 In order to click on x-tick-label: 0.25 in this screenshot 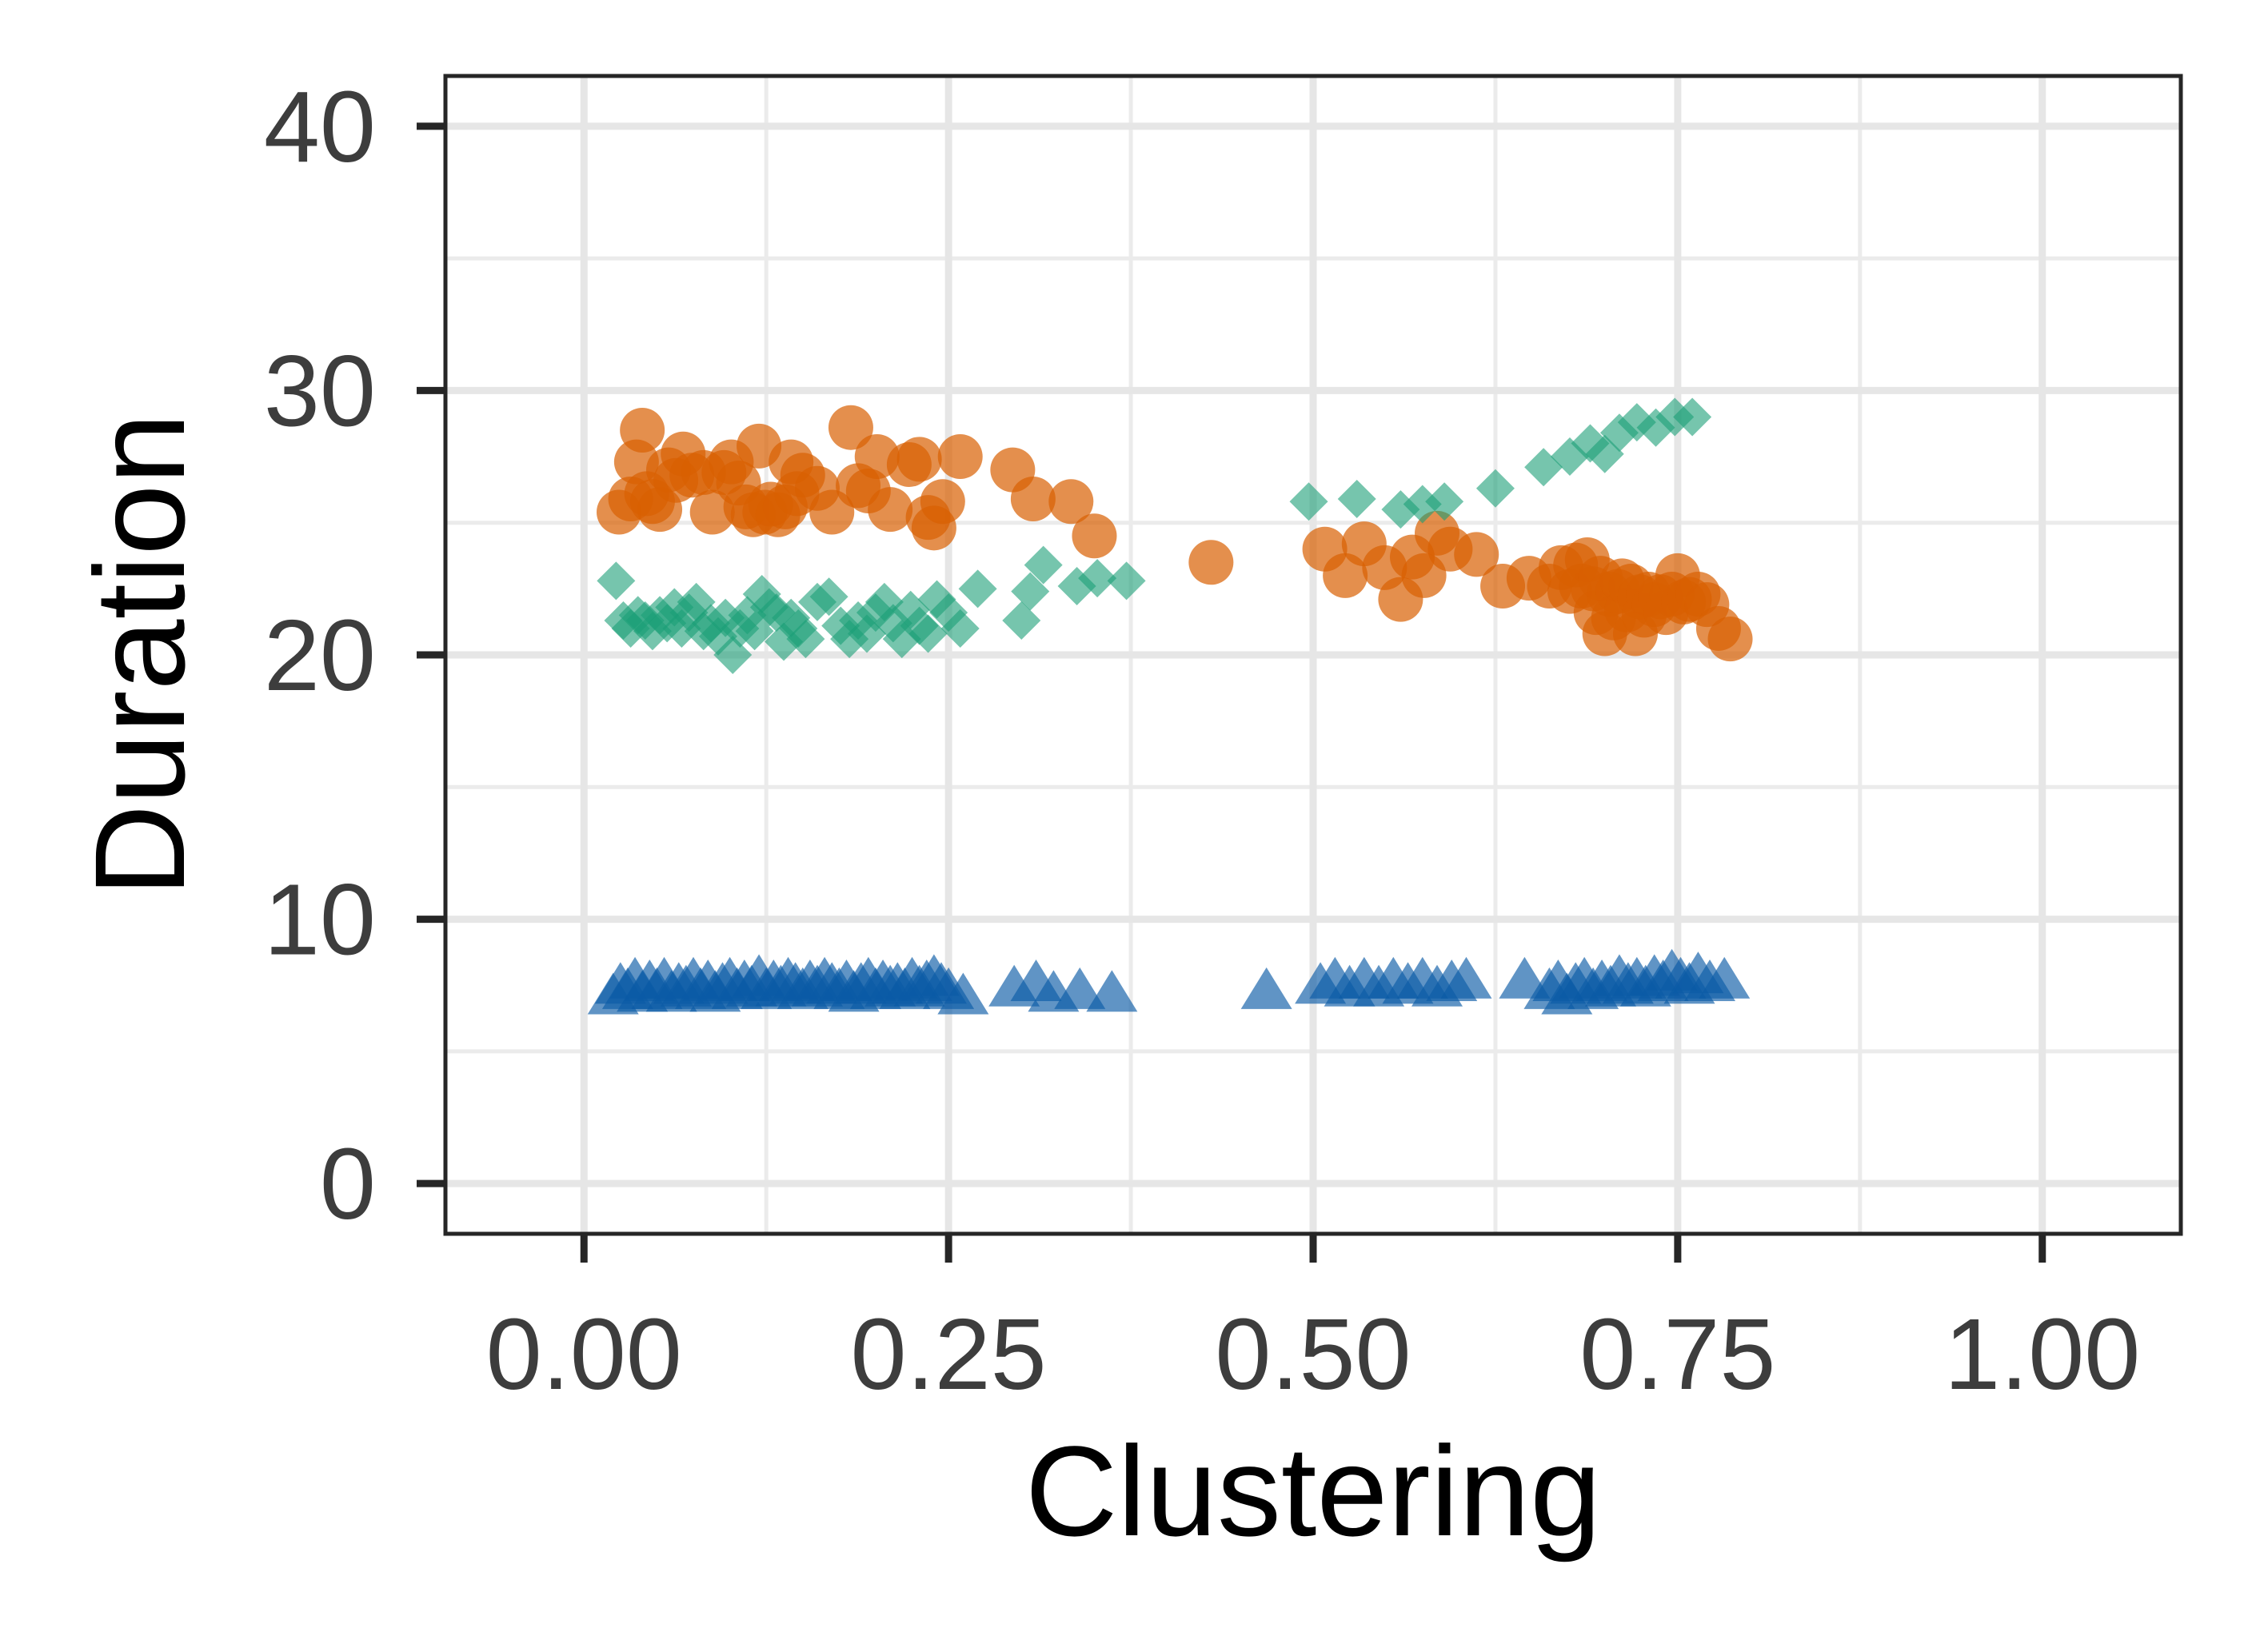, I will do `click(949, 1354)`.